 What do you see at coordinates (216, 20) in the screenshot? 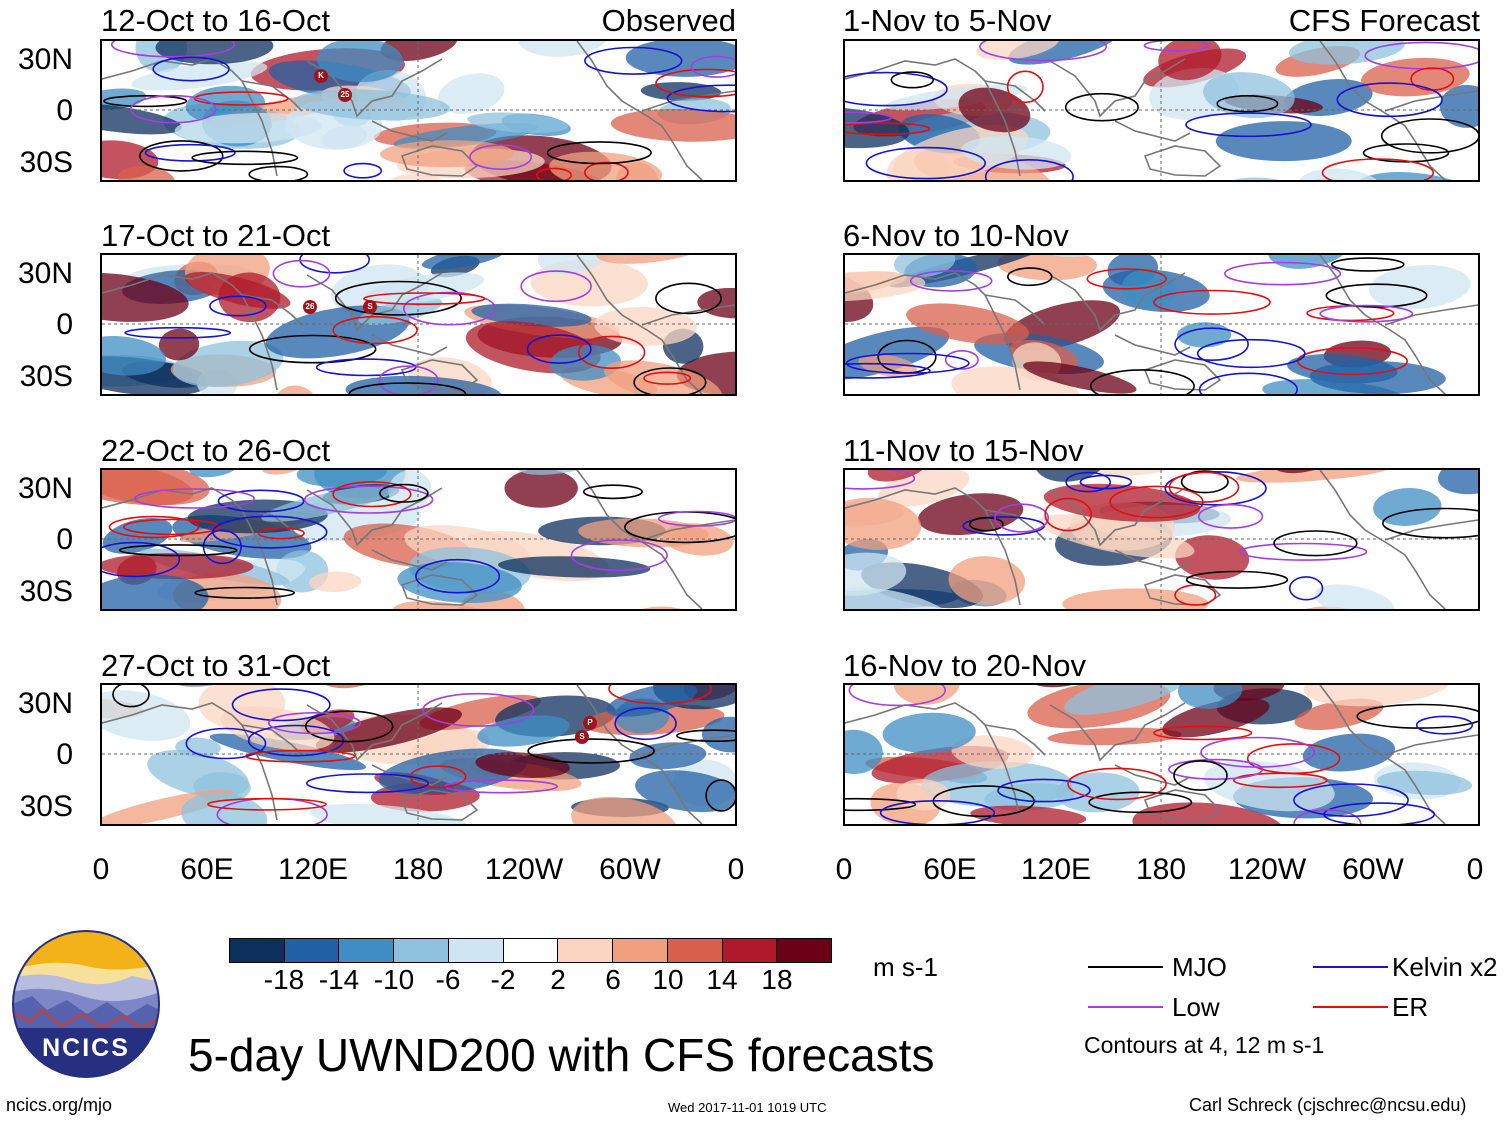
I see `panel-title-1: 12-Oct to 16-Oct` at bounding box center [216, 20].